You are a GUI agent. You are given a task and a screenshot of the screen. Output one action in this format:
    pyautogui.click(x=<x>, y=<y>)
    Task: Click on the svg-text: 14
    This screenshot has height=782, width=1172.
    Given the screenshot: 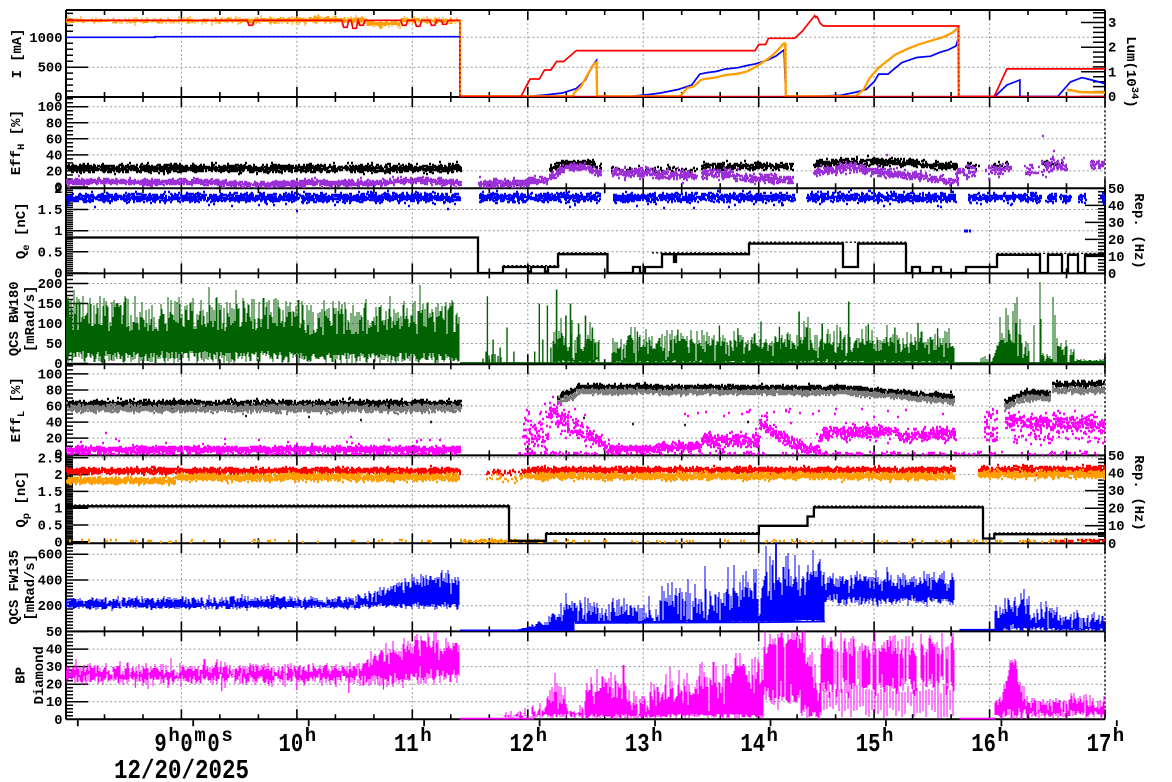 What is the action you would take?
    pyautogui.click(x=752, y=744)
    